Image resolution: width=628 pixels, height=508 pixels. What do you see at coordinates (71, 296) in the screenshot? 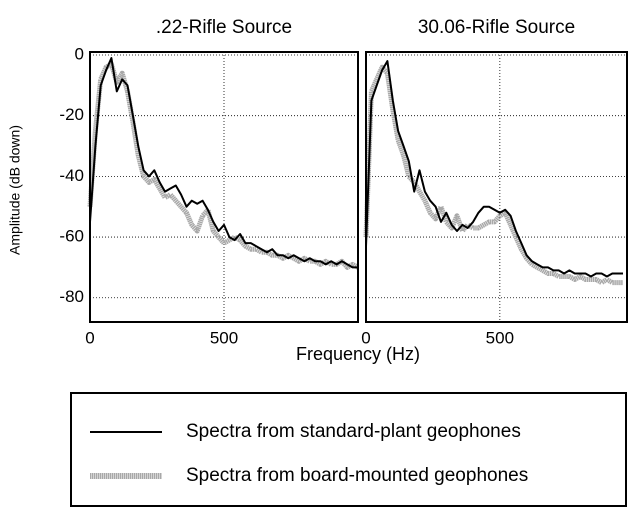
I see `y-tick-label: -80` at bounding box center [71, 296].